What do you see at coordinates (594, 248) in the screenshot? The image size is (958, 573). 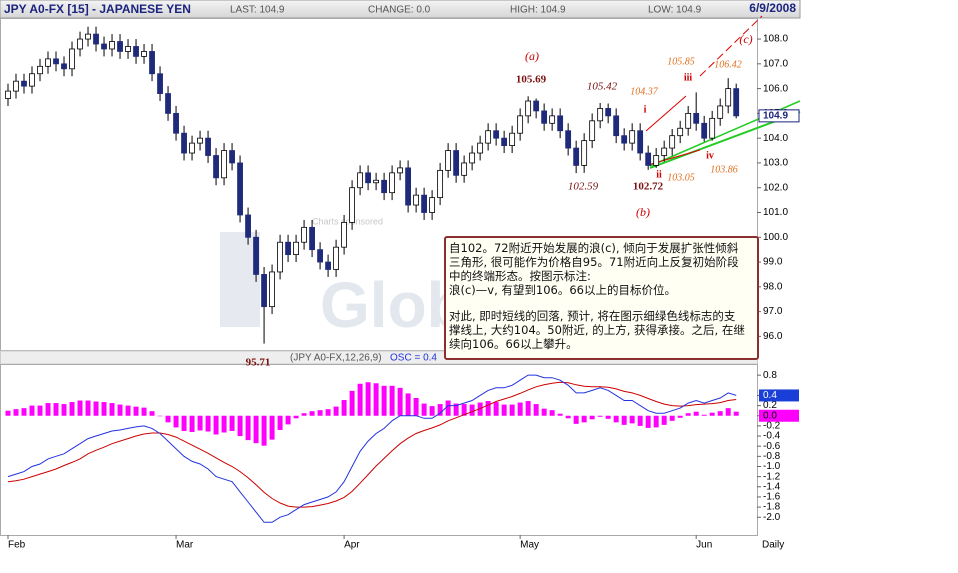 I see `note-line: 自102。72附近开始发展的浪(c), 倾向于发展扩张性倾斜` at bounding box center [594, 248].